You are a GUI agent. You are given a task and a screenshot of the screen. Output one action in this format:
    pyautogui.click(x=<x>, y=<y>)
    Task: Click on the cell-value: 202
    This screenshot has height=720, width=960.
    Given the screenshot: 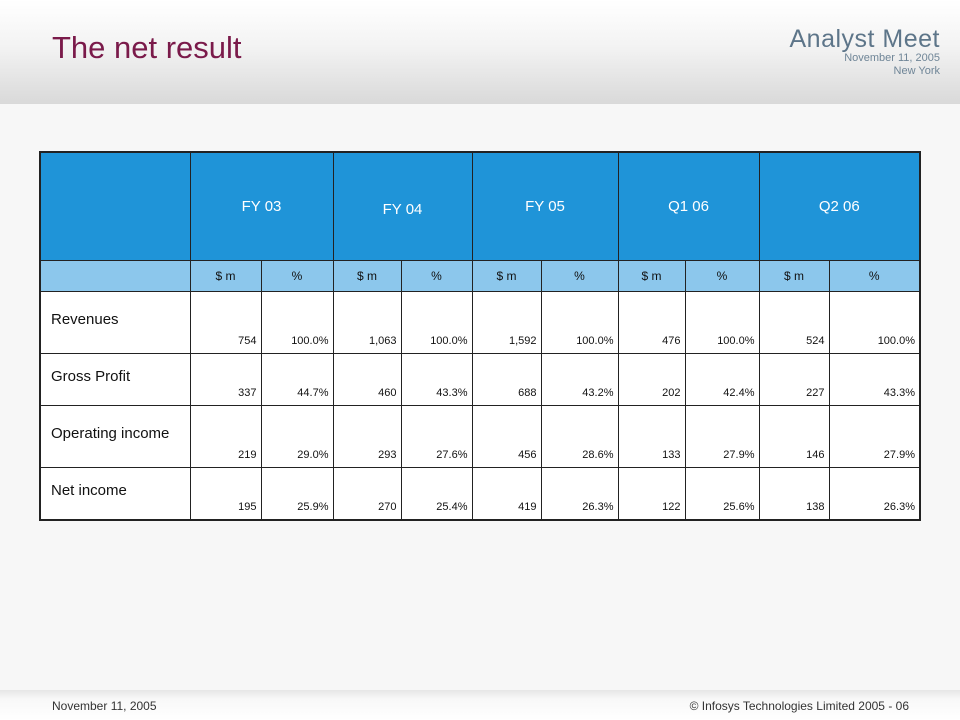 What is the action you would take?
    pyautogui.click(x=651, y=379)
    